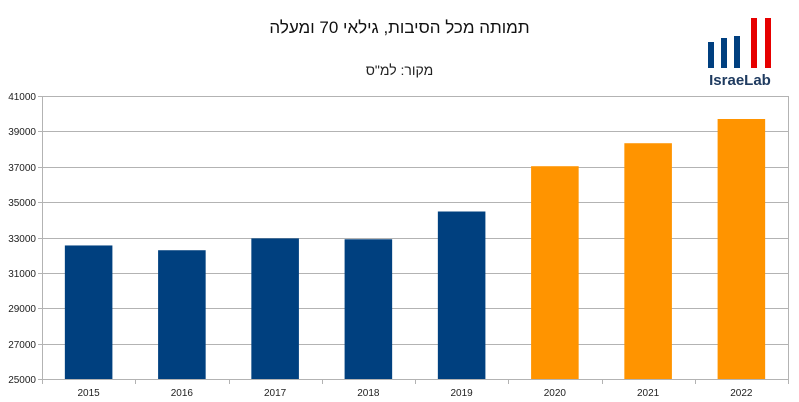  Describe the element at coordinates (741, 393) in the screenshot. I see `x-tick-label: 2022` at that location.